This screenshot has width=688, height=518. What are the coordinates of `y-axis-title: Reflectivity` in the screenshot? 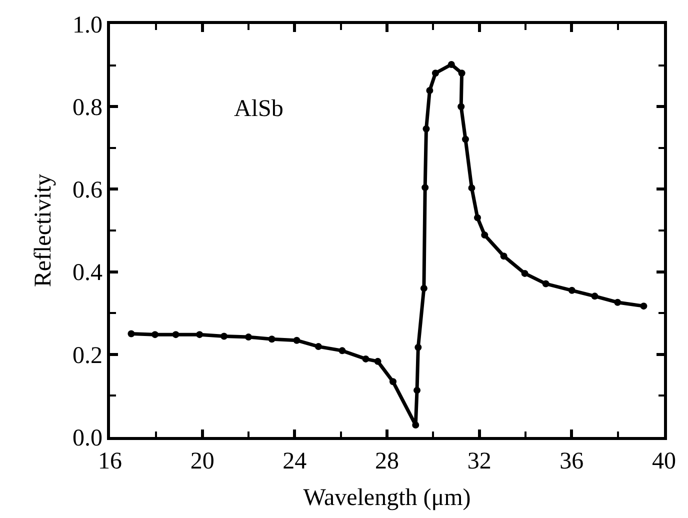 It's located at (43, 231).